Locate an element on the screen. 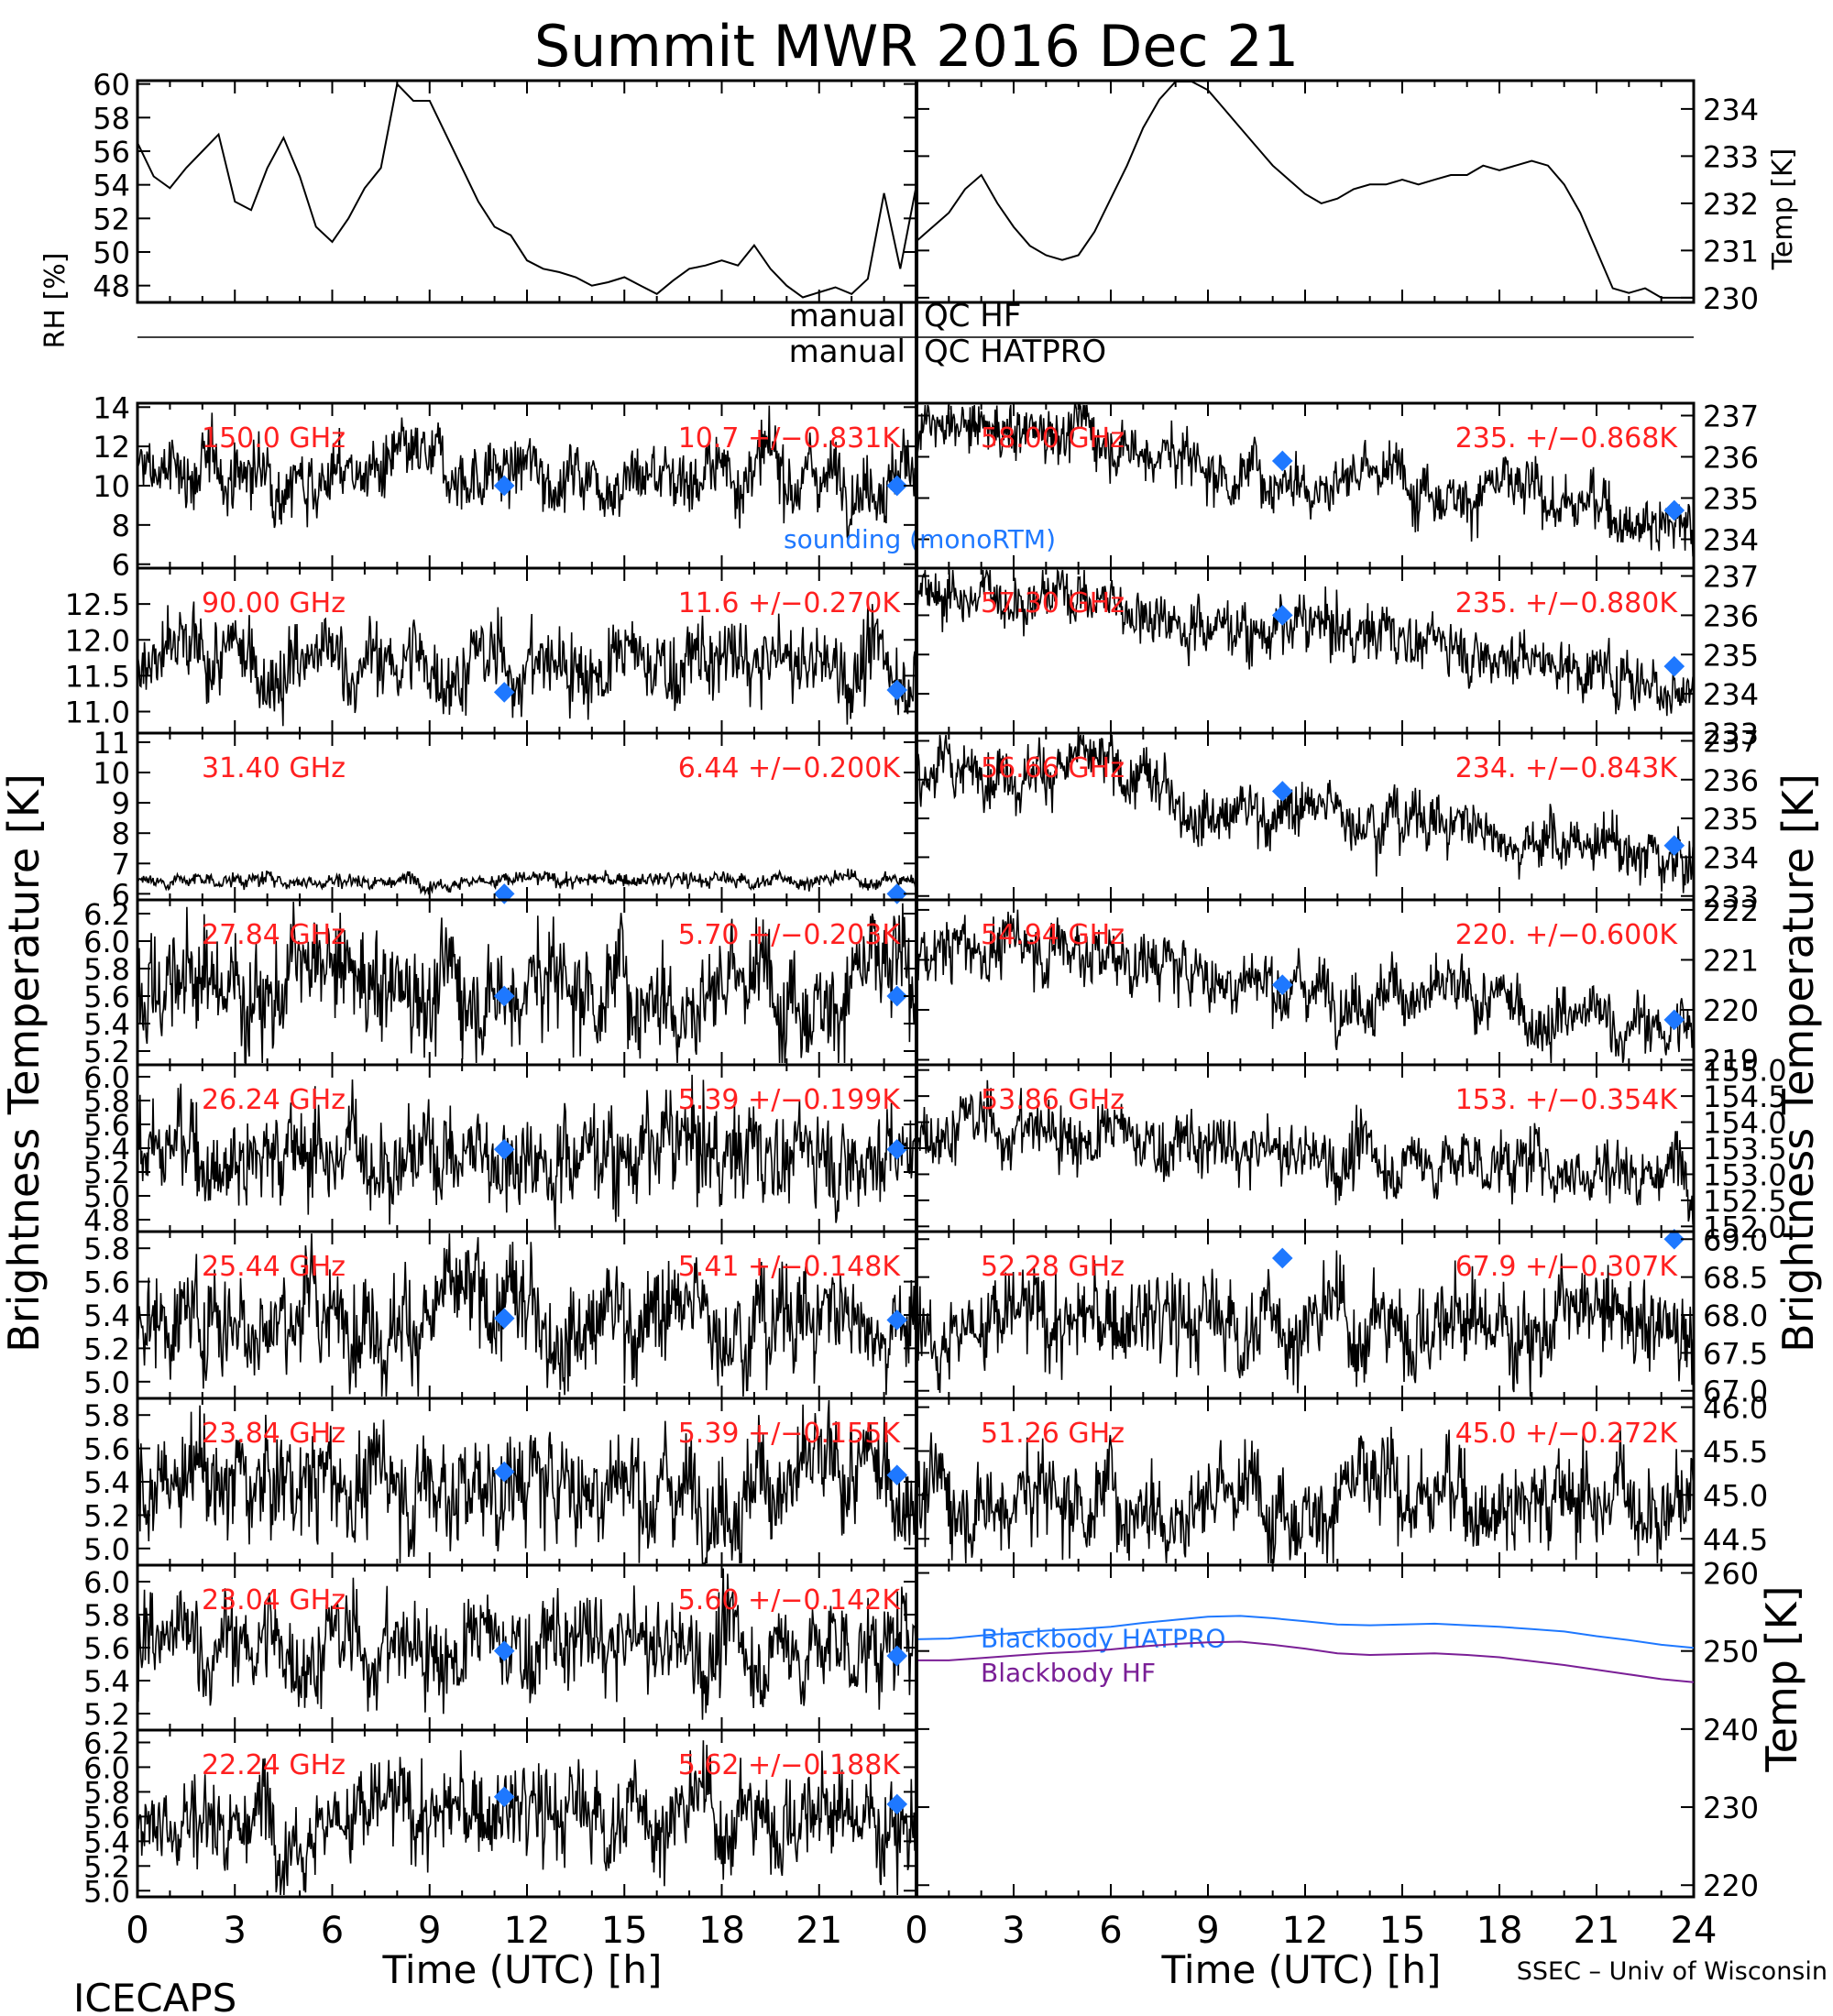 The height and width of the screenshot is (2016, 1833). panel-left-9-ytick-label: 5.4 is located at coordinates (106, 1841).